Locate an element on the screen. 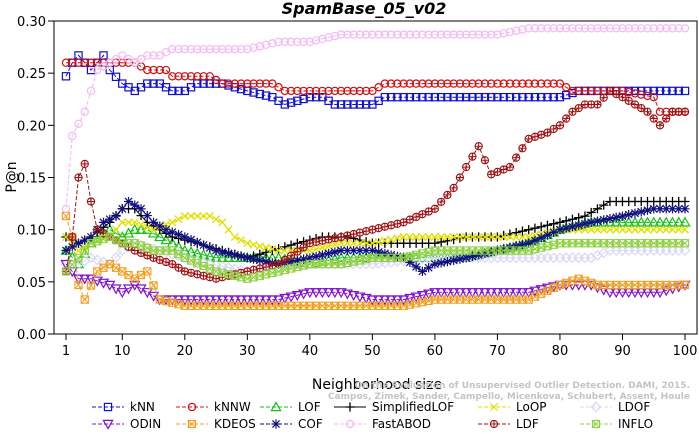 This screenshot has height=434, width=699. legend-marker-odin is located at coordinates (108, 424).